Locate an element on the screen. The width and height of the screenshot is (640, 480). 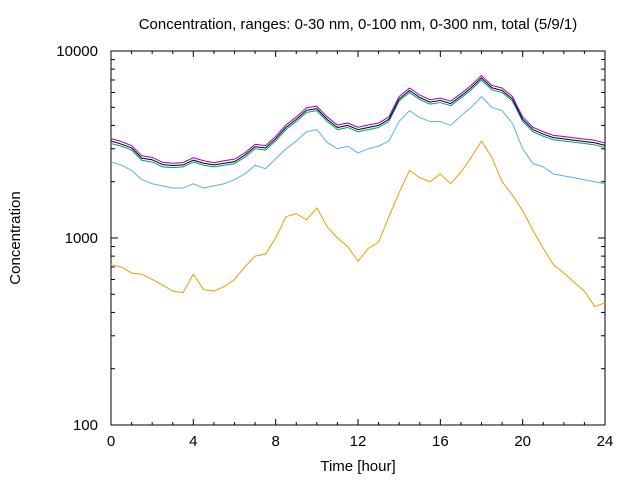
y-tick-label: 100 is located at coordinates (85, 425).